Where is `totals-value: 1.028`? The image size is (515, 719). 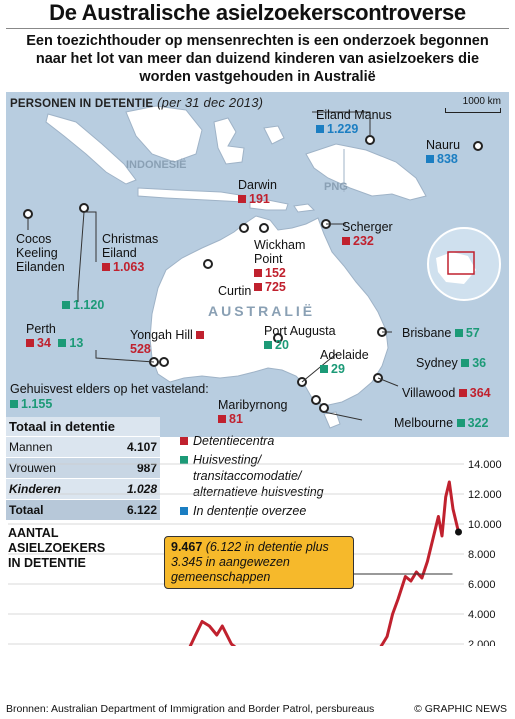 totals-value: 1.028 is located at coordinates (141, 489).